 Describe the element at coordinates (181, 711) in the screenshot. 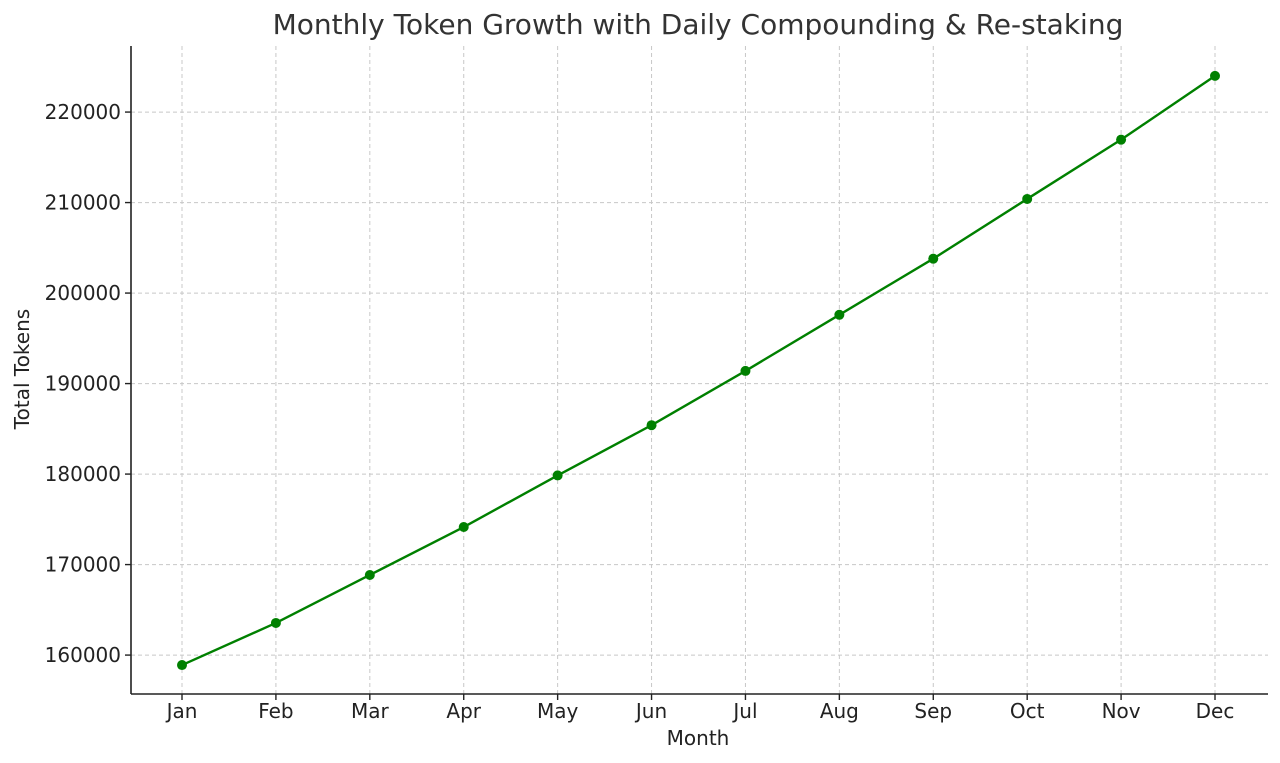

I see `x-tick-label: Jan` at that location.